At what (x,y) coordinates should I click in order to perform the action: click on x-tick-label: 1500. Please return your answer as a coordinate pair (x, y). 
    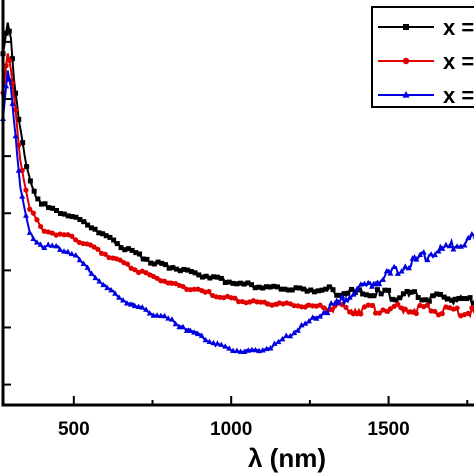
    Looking at the image, I should click on (388, 429).